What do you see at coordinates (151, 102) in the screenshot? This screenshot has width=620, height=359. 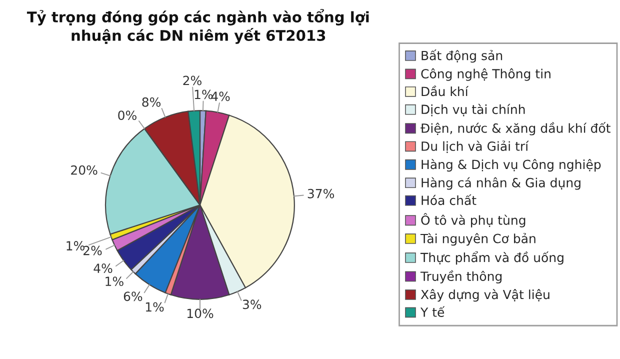 I see `data-label: 8%` at bounding box center [151, 102].